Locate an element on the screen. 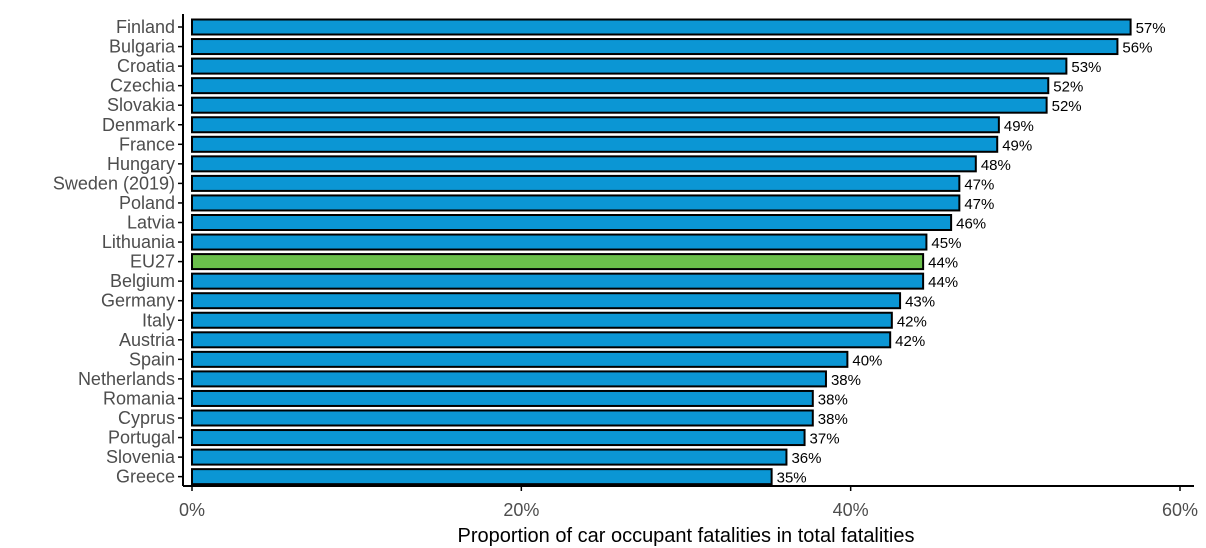 This screenshot has width=1206, height=548. y-tick-label: Cyprus is located at coordinates (146, 418).